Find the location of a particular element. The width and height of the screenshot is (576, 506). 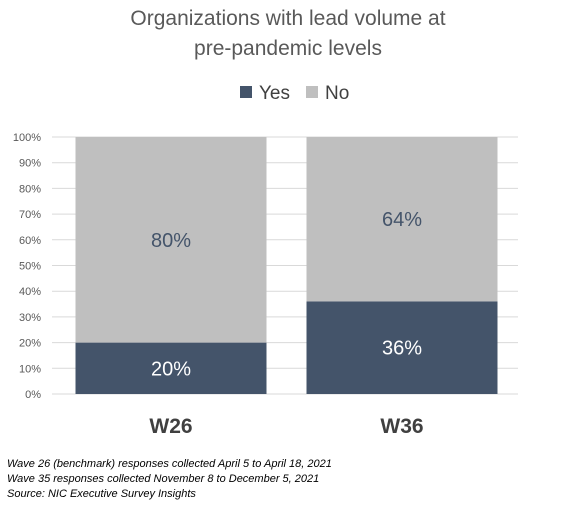

y-tick-label: 40% is located at coordinates (30, 292).